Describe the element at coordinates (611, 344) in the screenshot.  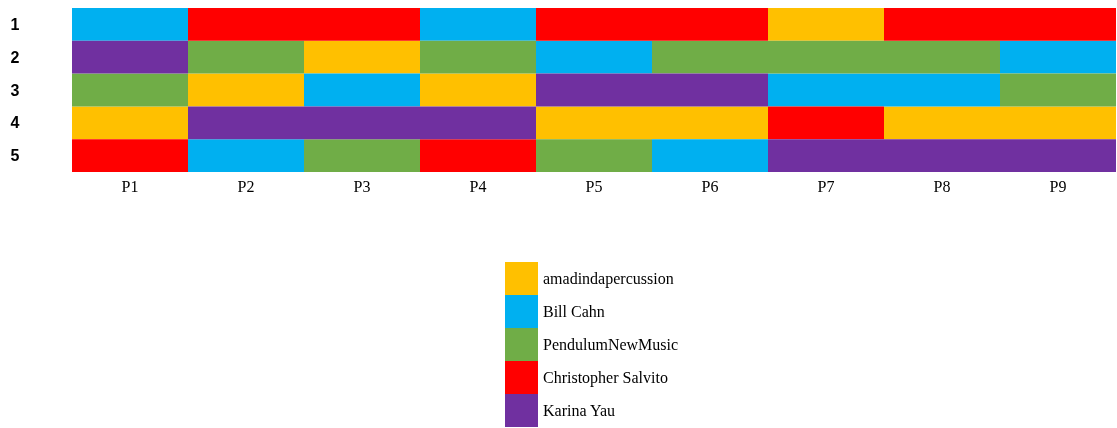
I see `legend-label: PendulumNewMusic` at that location.